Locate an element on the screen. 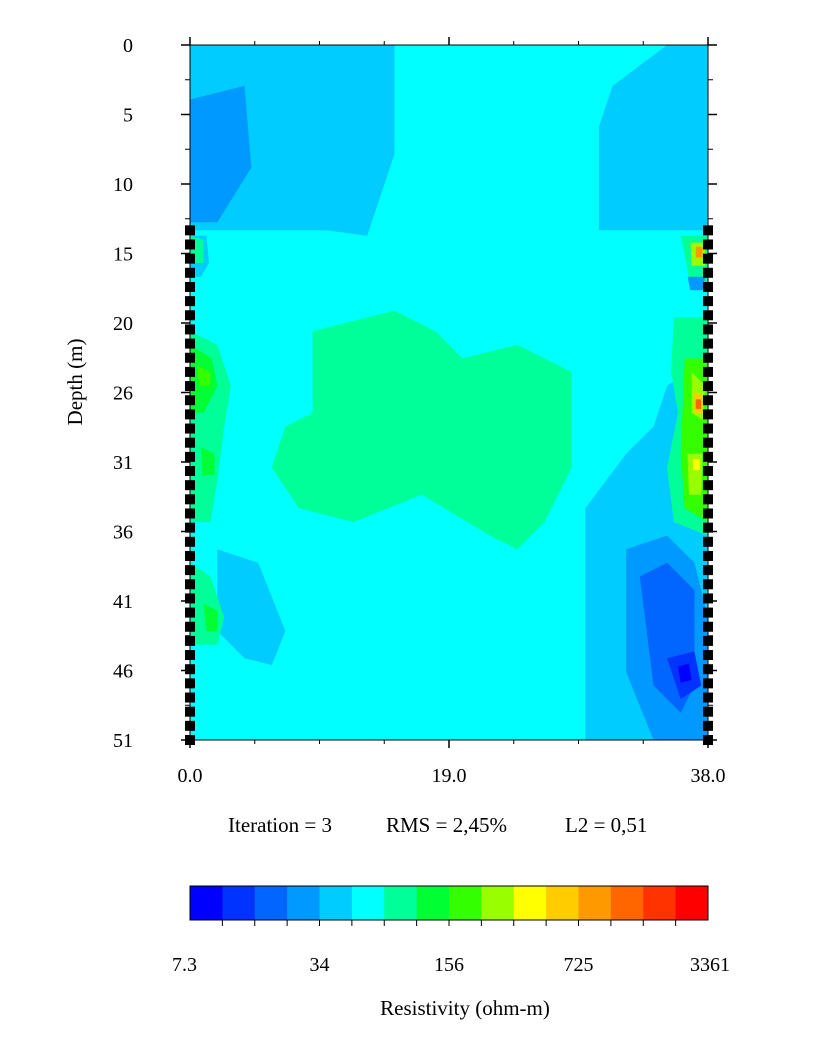  y-tick-label: 31 is located at coordinates (123, 463).